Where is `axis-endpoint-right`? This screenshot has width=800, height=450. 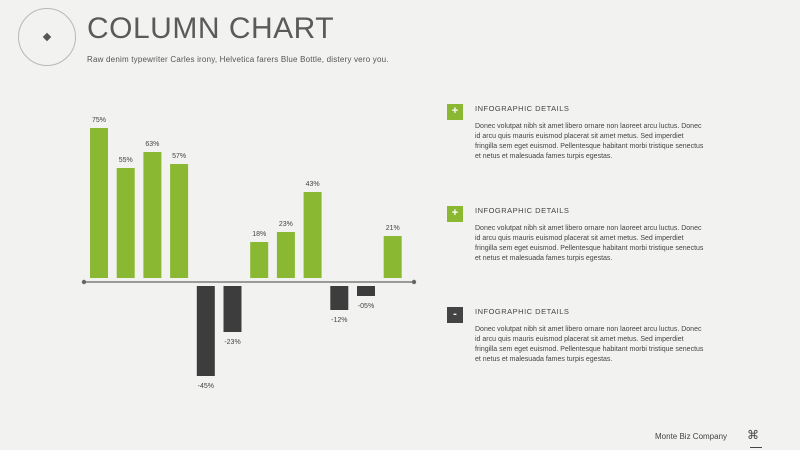 axis-endpoint-right is located at coordinates (414, 282).